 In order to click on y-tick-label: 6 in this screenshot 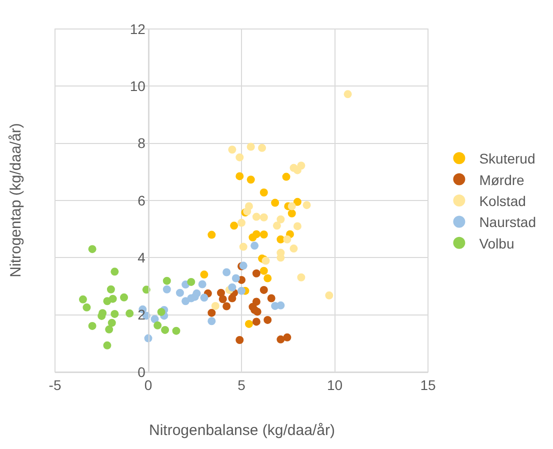, I will do `click(142, 200)`.